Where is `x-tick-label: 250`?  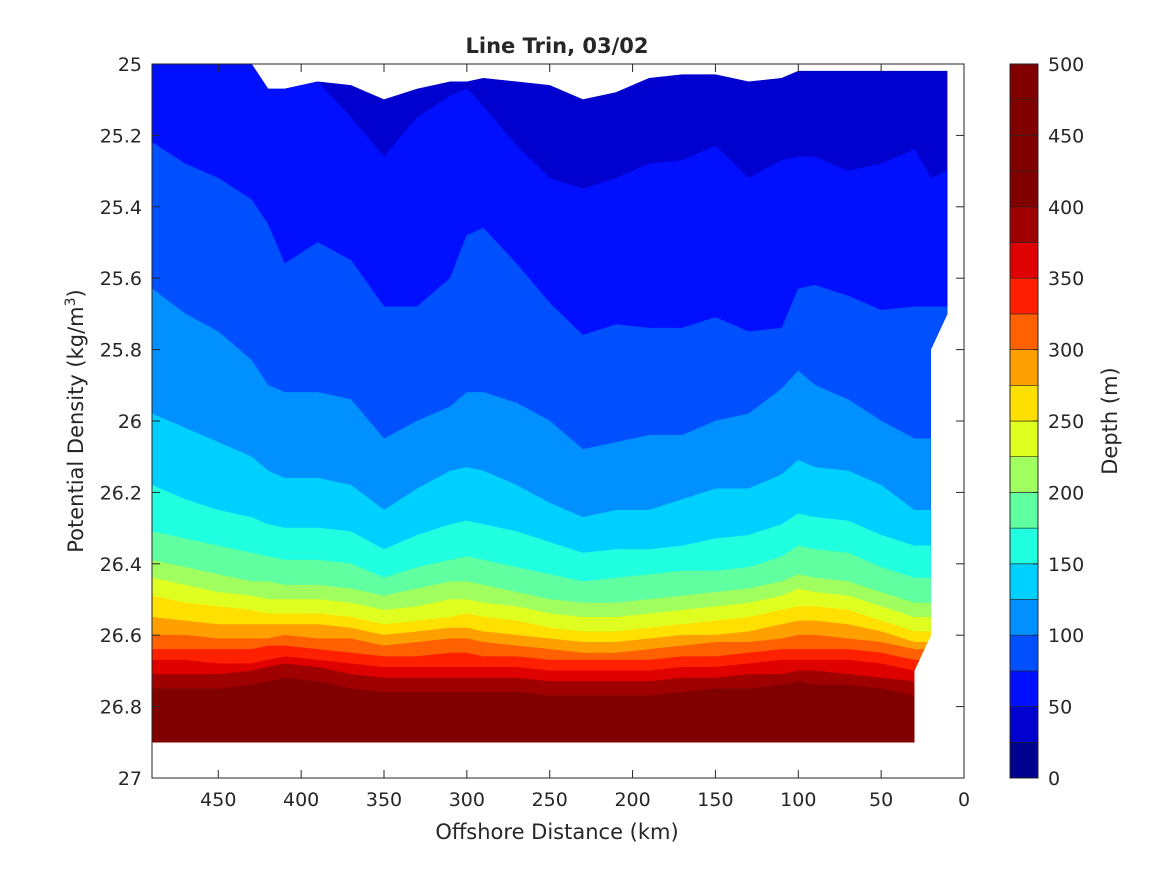
x-tick-label: 250 is located at coordinates (550, 800).